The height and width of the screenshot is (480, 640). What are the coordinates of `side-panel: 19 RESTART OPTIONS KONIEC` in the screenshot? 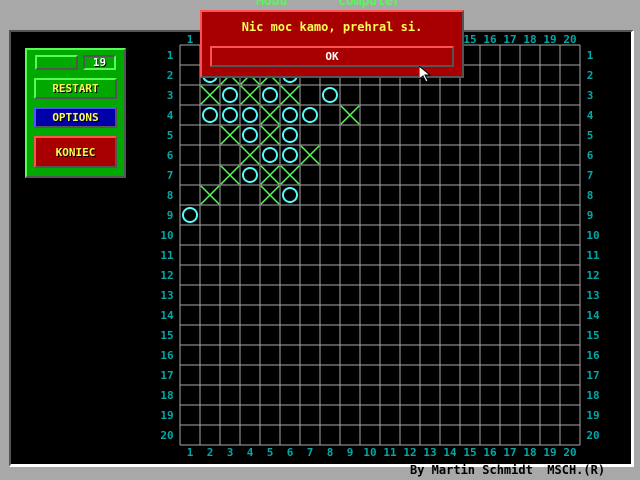 It's located at (75, 113).